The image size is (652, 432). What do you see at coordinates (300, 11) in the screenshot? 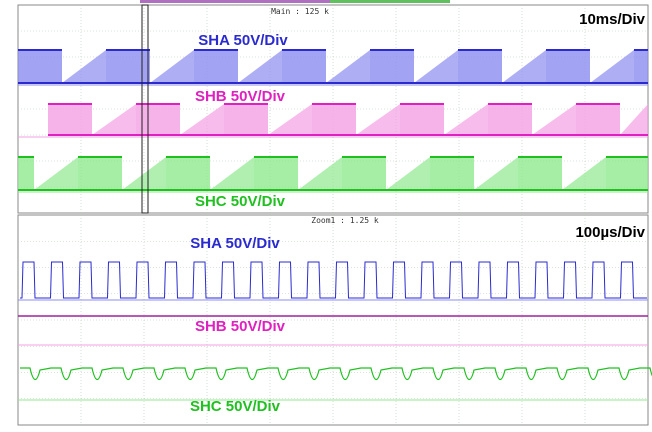
I see `panel-header: Main : 125 k` at bounding box center [300, 11].